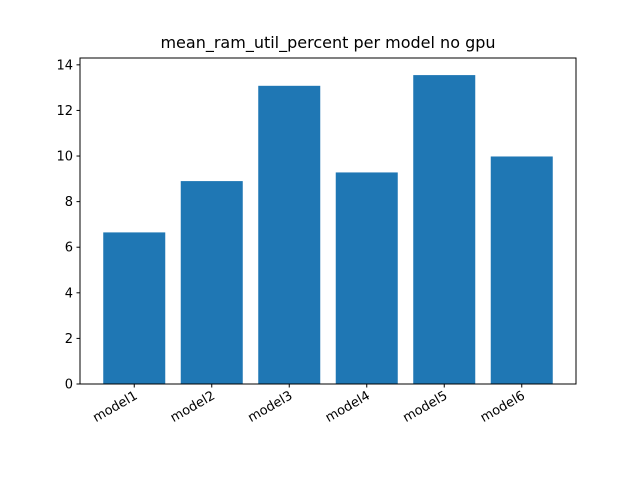 This screenshot has width=640, height=484. I want to click on y-tick-label: 10, so click(64, 157).